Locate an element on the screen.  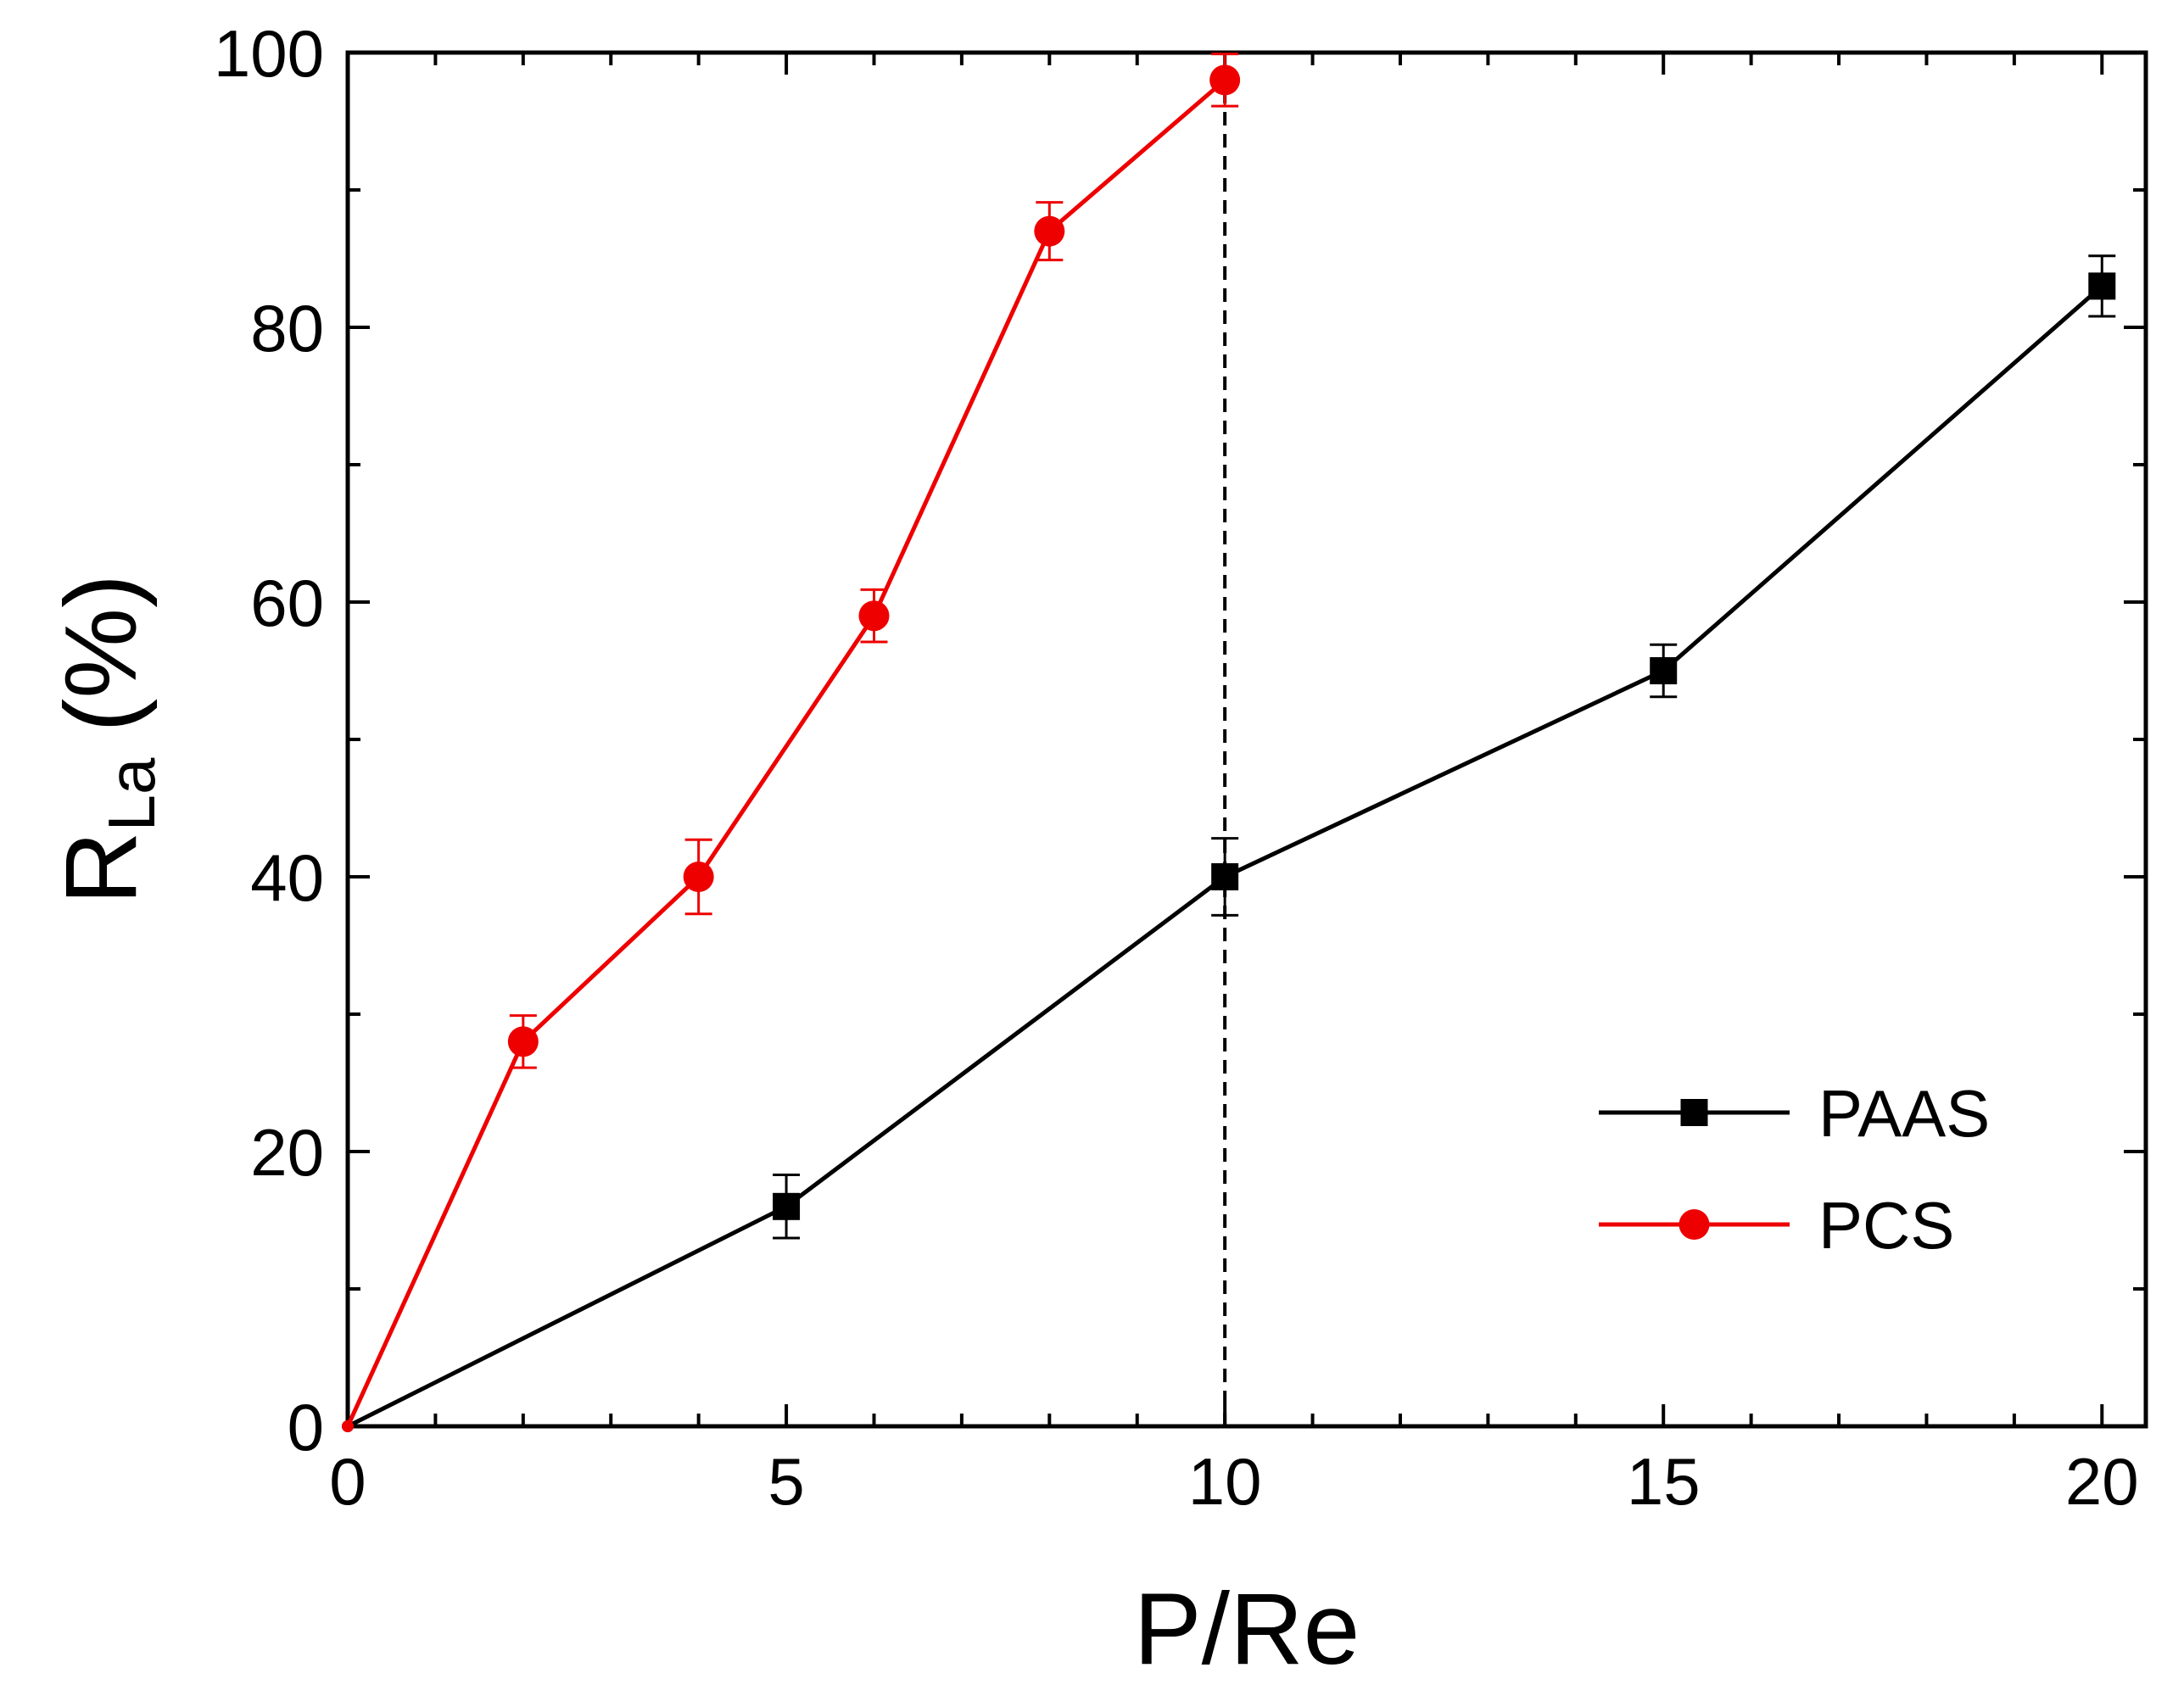
y-tick-labels: 0 20 40 60 80 100 is located at coordinates (269, 740).